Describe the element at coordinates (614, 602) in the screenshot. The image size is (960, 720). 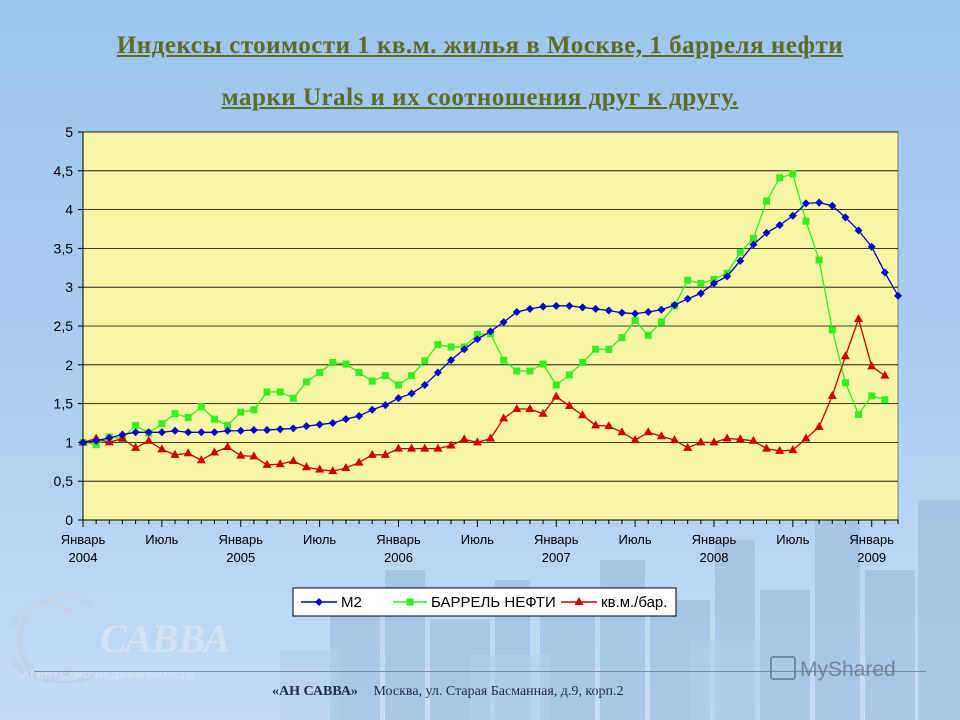
I see `legend-item: кв.м./бар.` at that location.